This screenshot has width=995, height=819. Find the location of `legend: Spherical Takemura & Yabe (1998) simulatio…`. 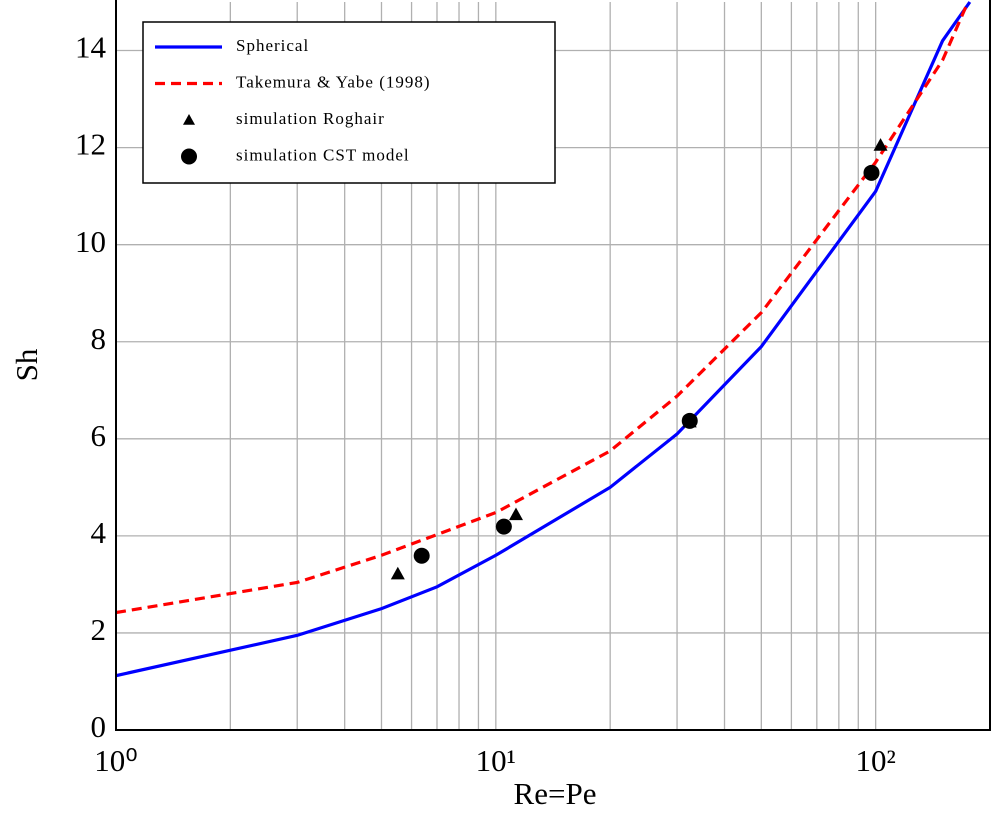

legend: Spherical Takemura & Yabe (1998) simulatio… is located at coordinates (349, 102).